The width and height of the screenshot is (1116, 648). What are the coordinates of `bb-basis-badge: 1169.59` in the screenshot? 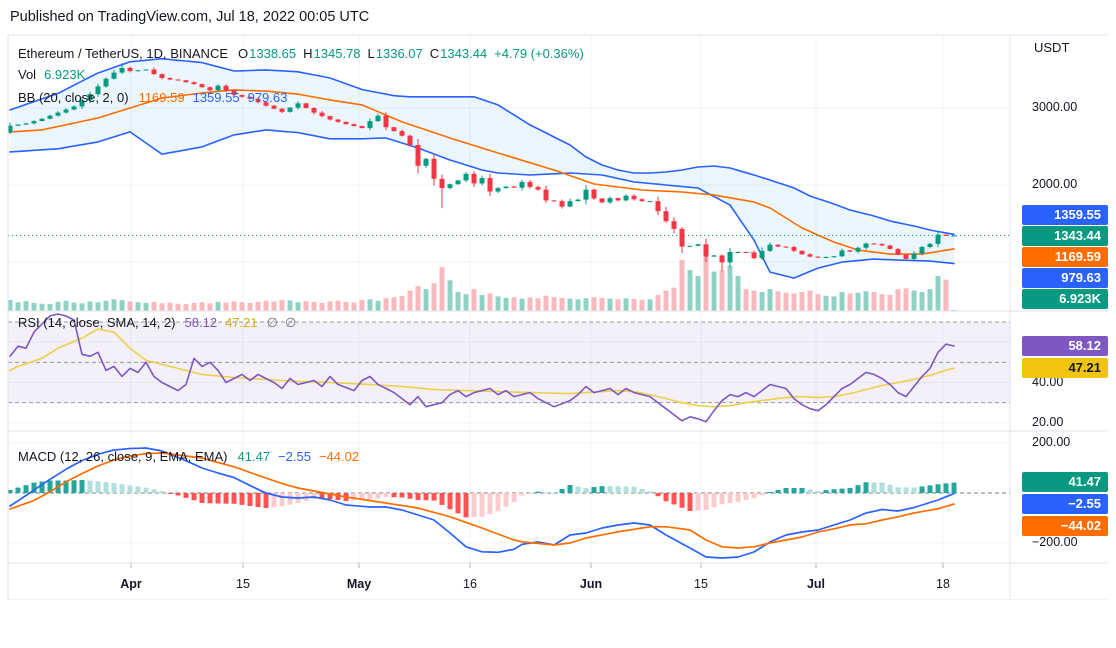 It's located at (1065, 257).